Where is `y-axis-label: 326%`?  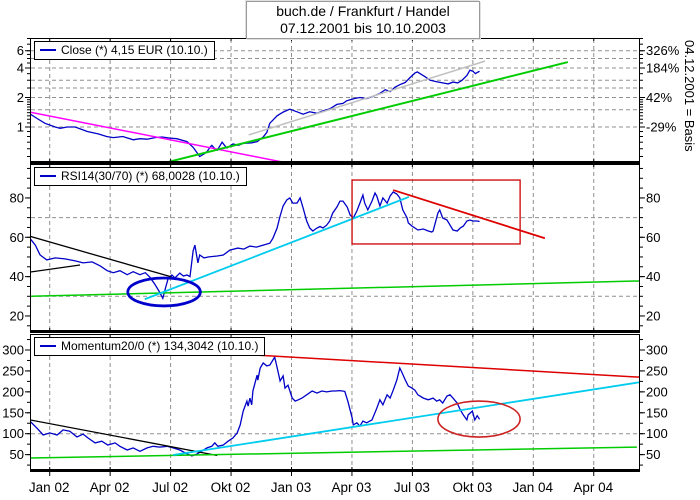 y-axis-label: 326% is located at coordinates (663, 50).